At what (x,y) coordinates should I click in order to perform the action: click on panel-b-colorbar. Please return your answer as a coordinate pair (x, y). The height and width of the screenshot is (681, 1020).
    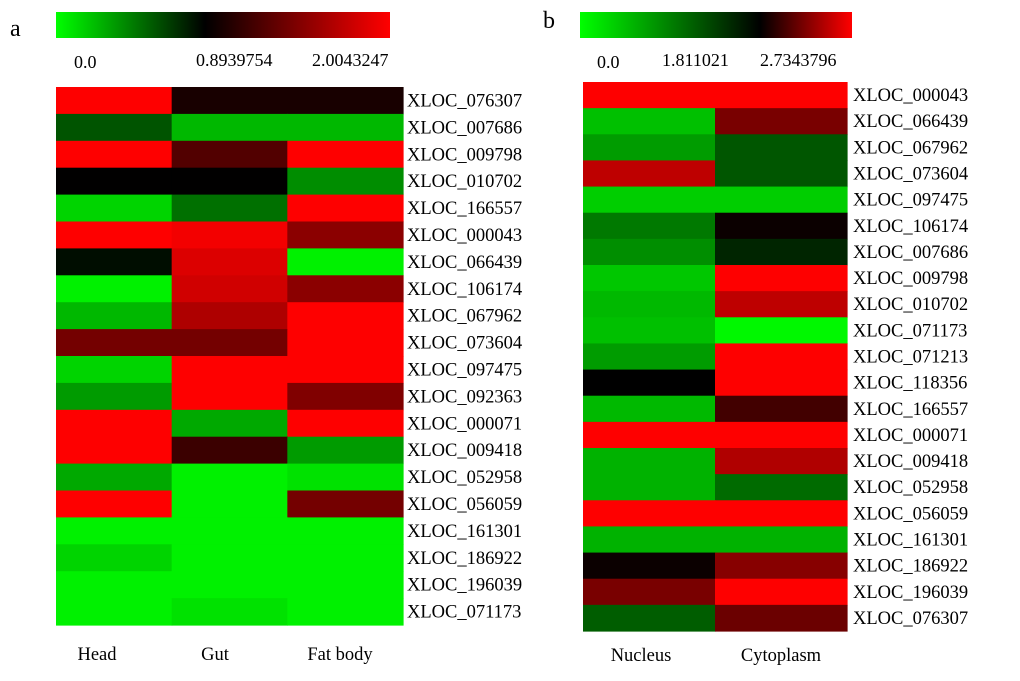
    Looking at the image, I should click on (716, 25).